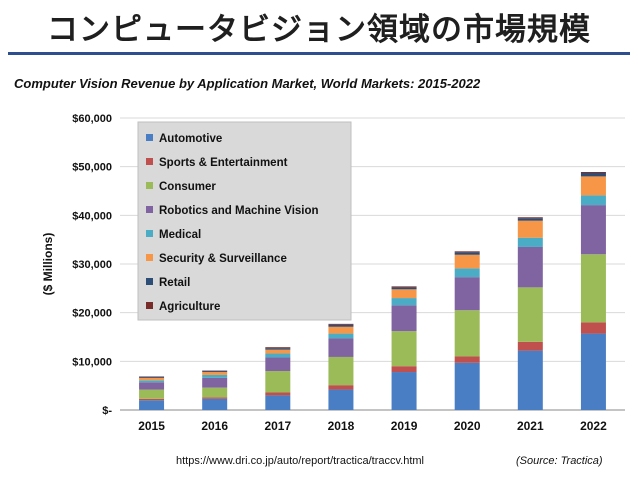  What do you see at coordinates (341, 426) in the screenshot?
I see `x-tick-label: 2018` at bounding box center [341, 426].